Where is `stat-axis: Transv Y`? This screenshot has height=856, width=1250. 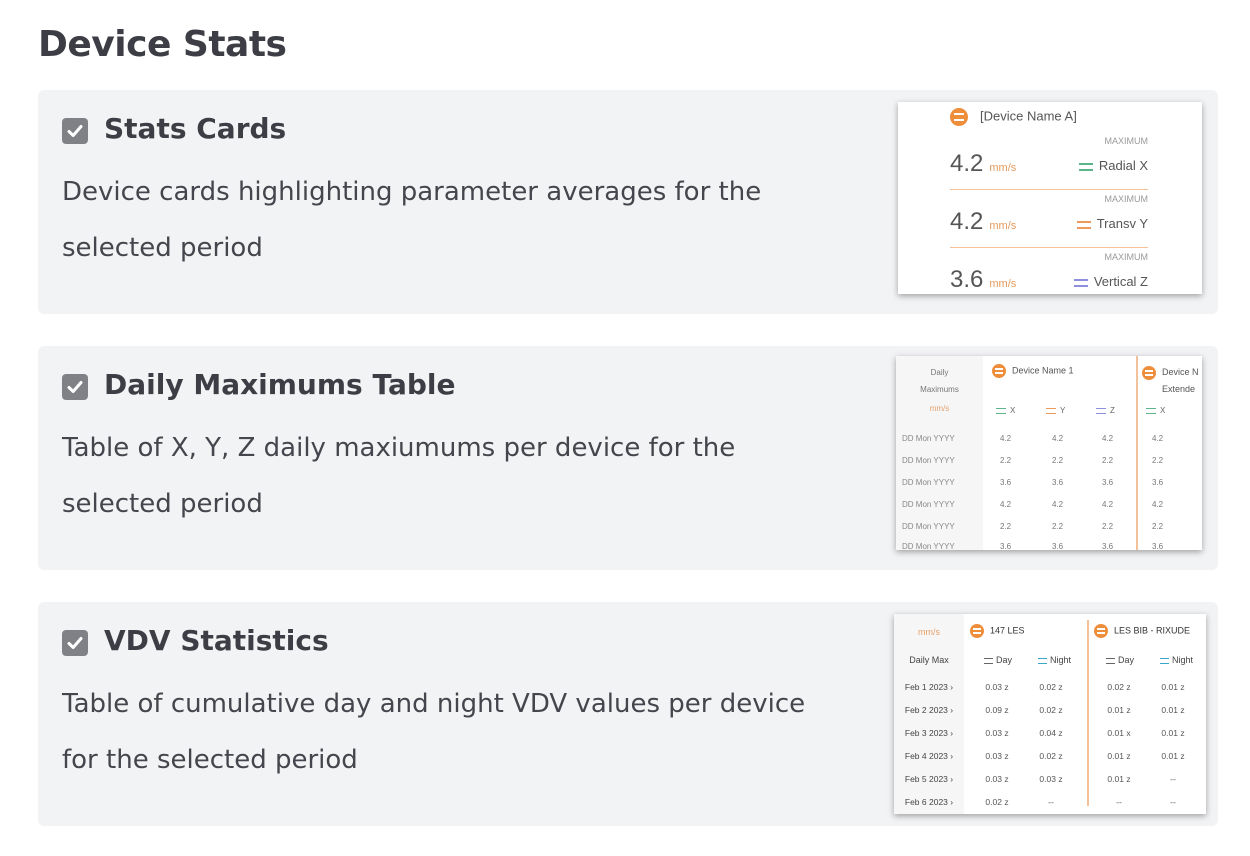
stat-axis: Transv Y is located at coordinates (1112, 223).